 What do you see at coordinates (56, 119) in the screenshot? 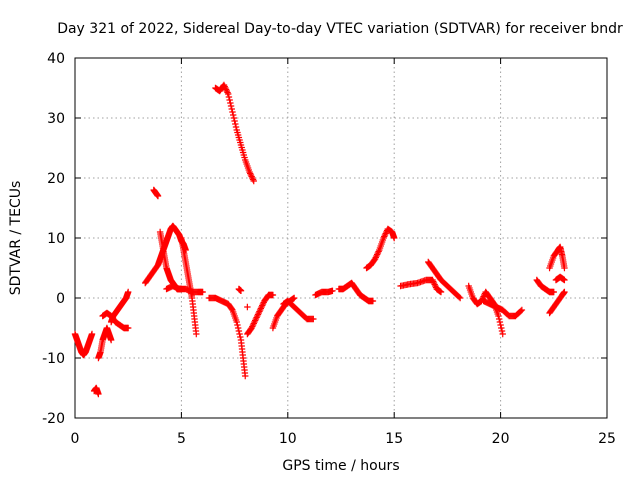
I see `y-tick-label: 30` at bounding box center [56, 119].